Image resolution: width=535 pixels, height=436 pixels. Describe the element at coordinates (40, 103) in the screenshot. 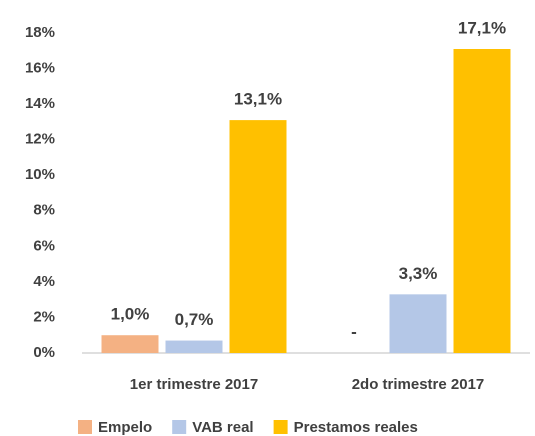

I see `y-tick-label: 14%` at that location.